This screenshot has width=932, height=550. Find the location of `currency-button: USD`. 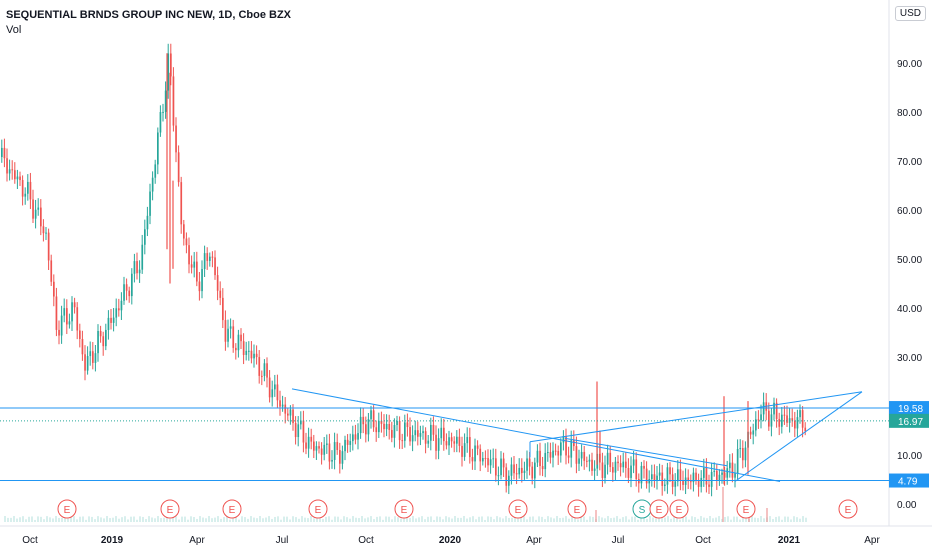

currency-button: USD is located at coordinates (910, 13).